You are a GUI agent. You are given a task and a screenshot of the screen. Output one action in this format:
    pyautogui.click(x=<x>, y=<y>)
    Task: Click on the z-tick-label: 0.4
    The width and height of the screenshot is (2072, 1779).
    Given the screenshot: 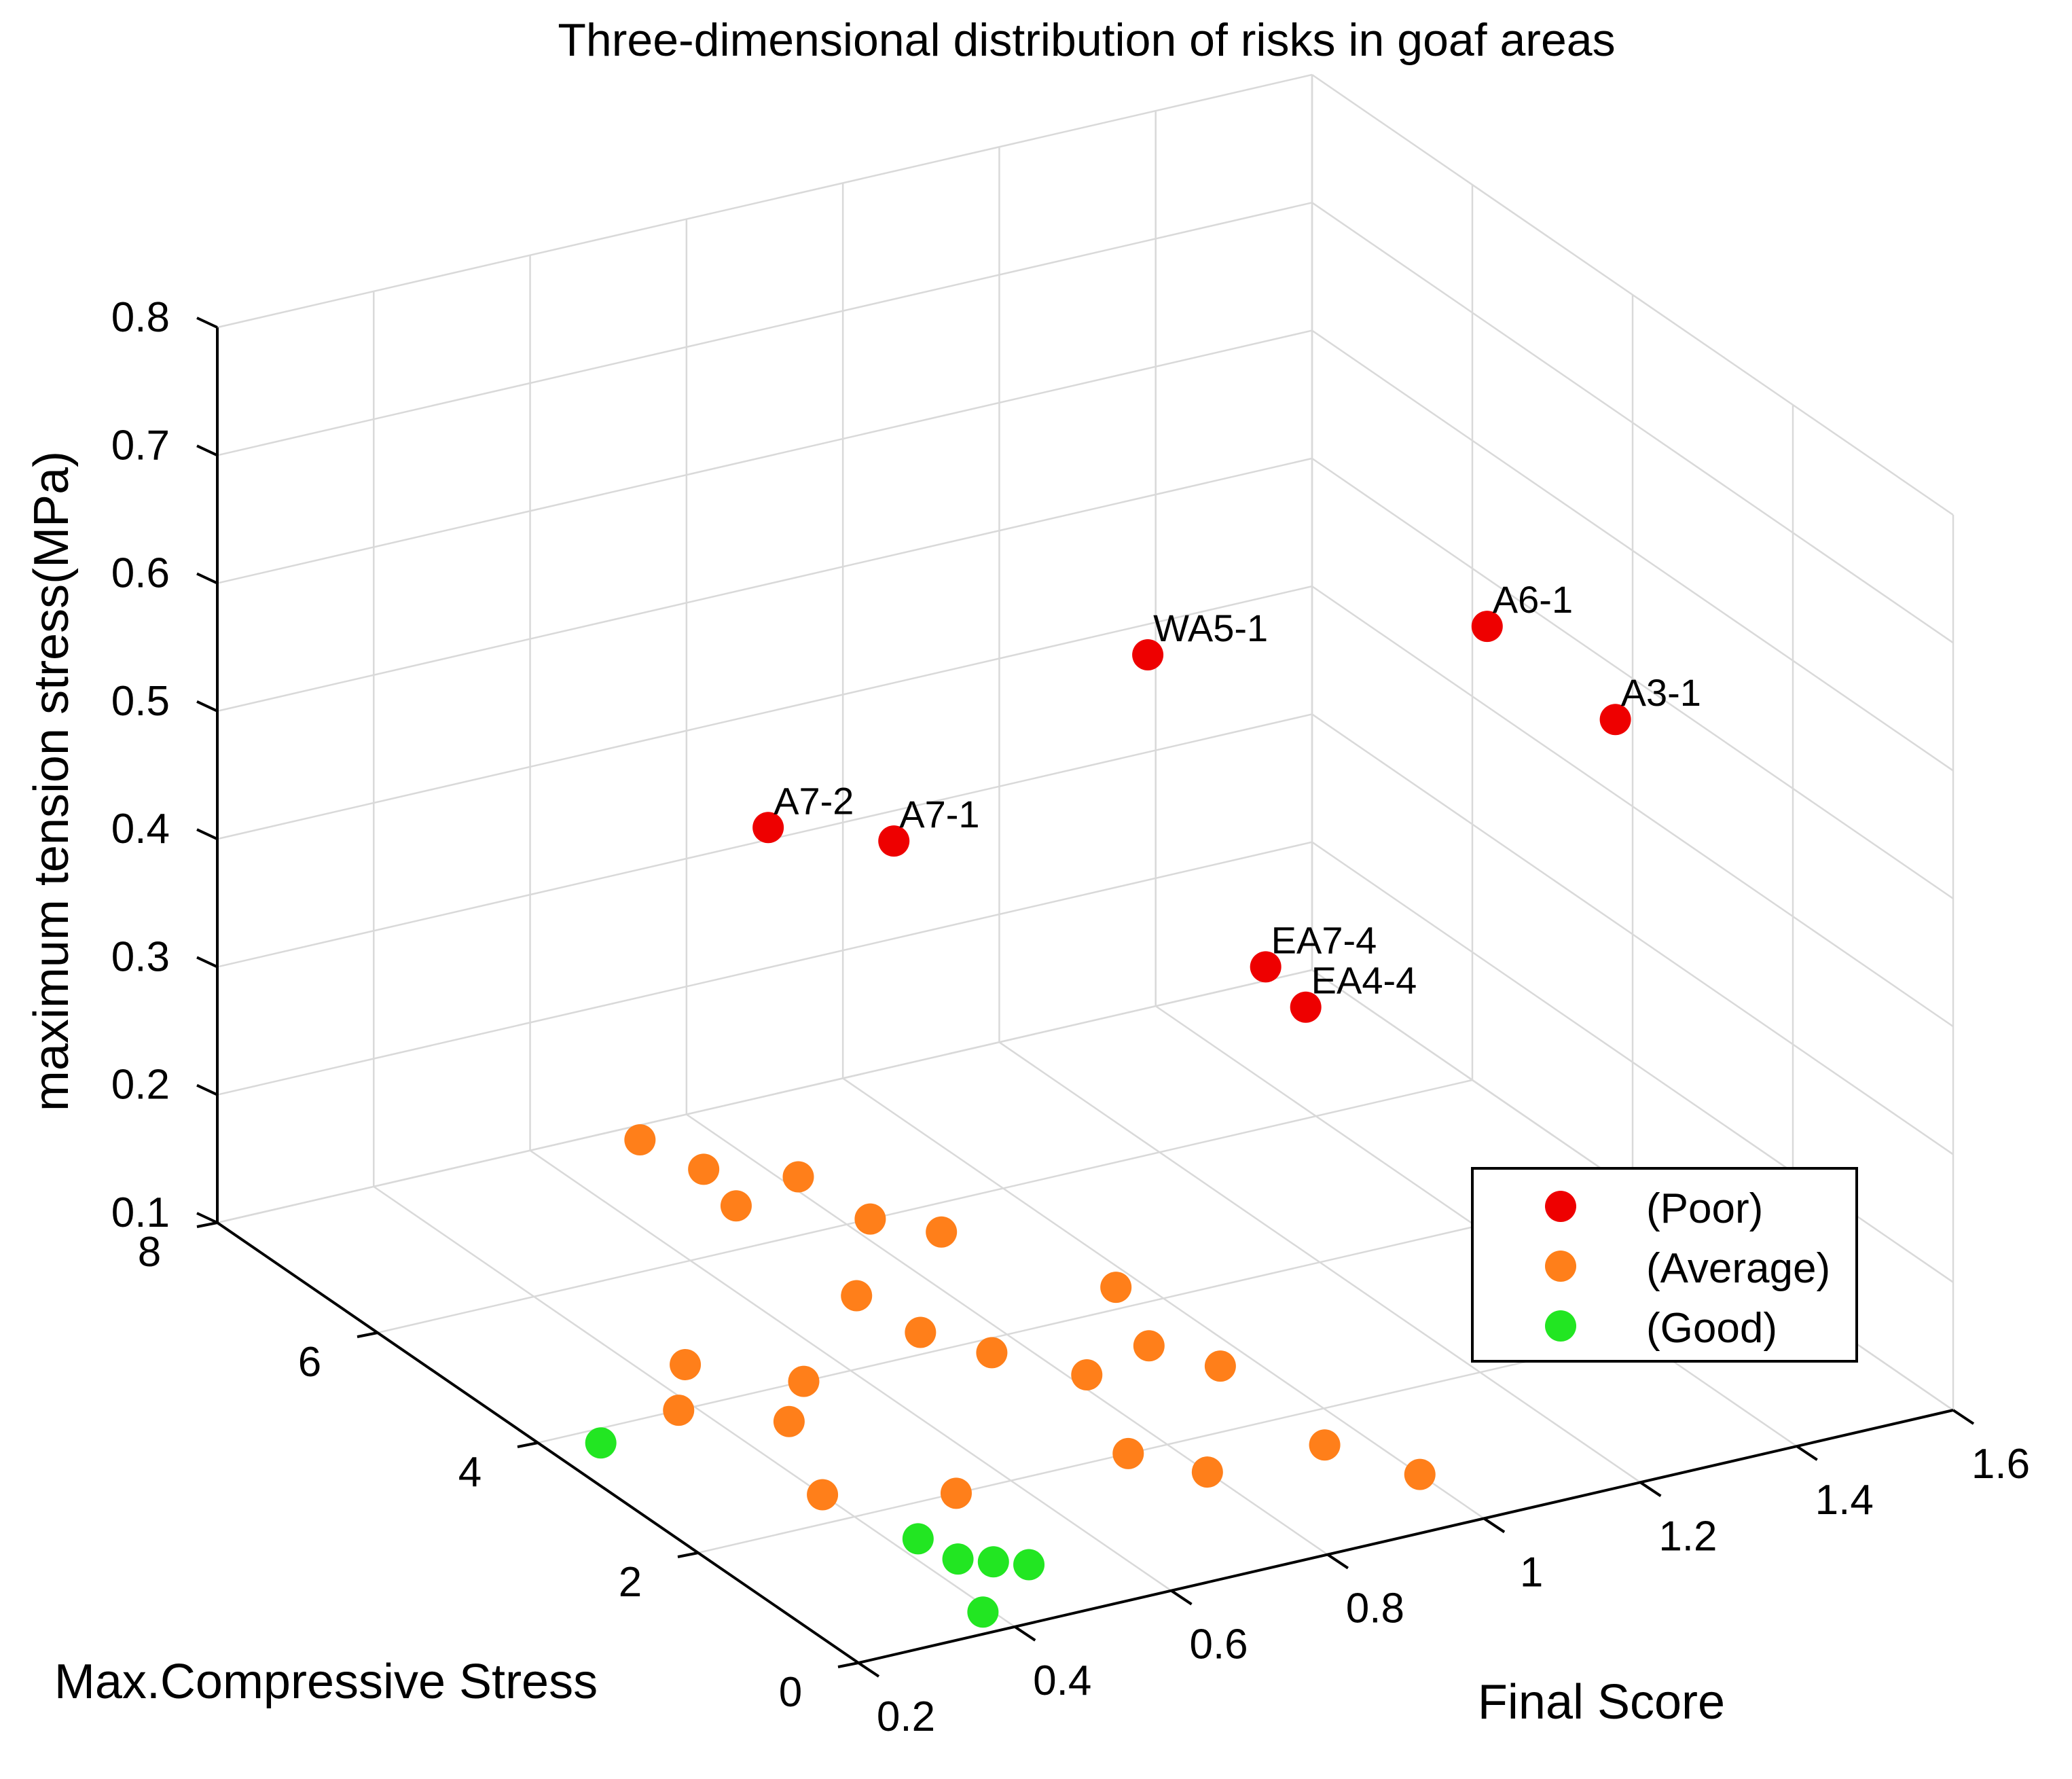 What is the action you would take?
    pyautogui.click(x=140, y=829)
    